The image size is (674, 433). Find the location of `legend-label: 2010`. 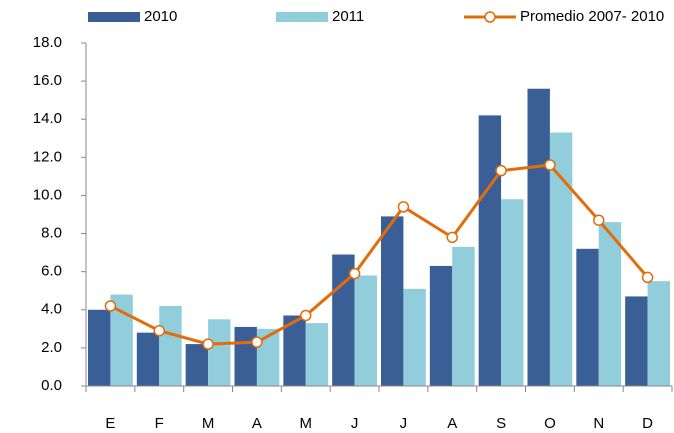

legend-label: 2010 is located at coordinates (160, 16).